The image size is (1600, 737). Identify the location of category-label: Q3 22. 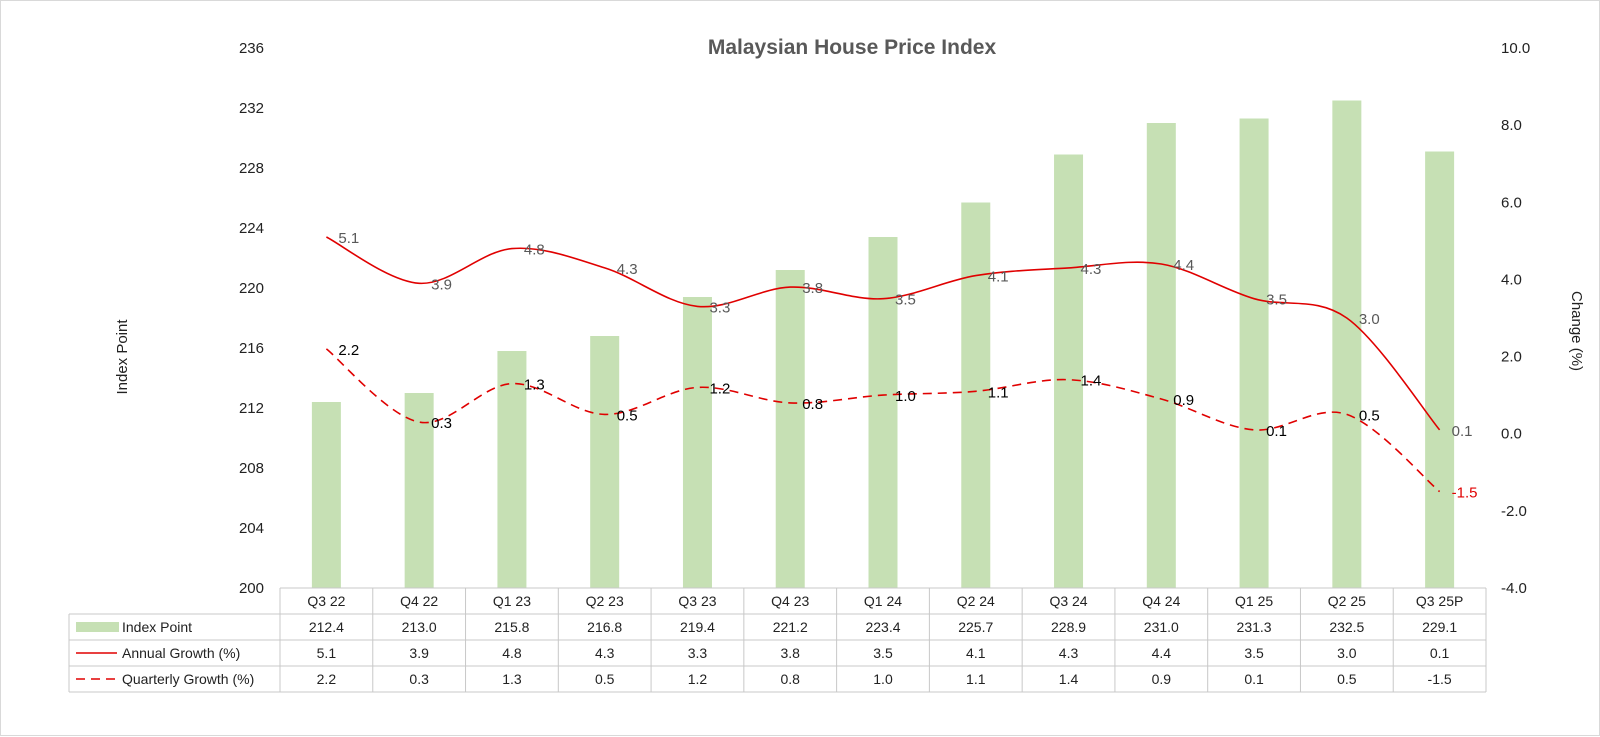
(326, 601).